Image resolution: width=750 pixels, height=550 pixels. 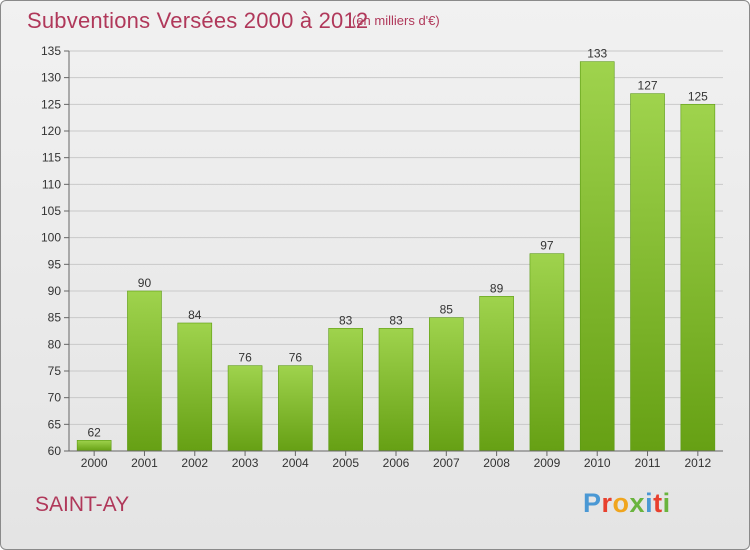 What do you see at coordinates (597, 256) in the screenshot?
I see `bar-2010` at bounding box center [597, 256].